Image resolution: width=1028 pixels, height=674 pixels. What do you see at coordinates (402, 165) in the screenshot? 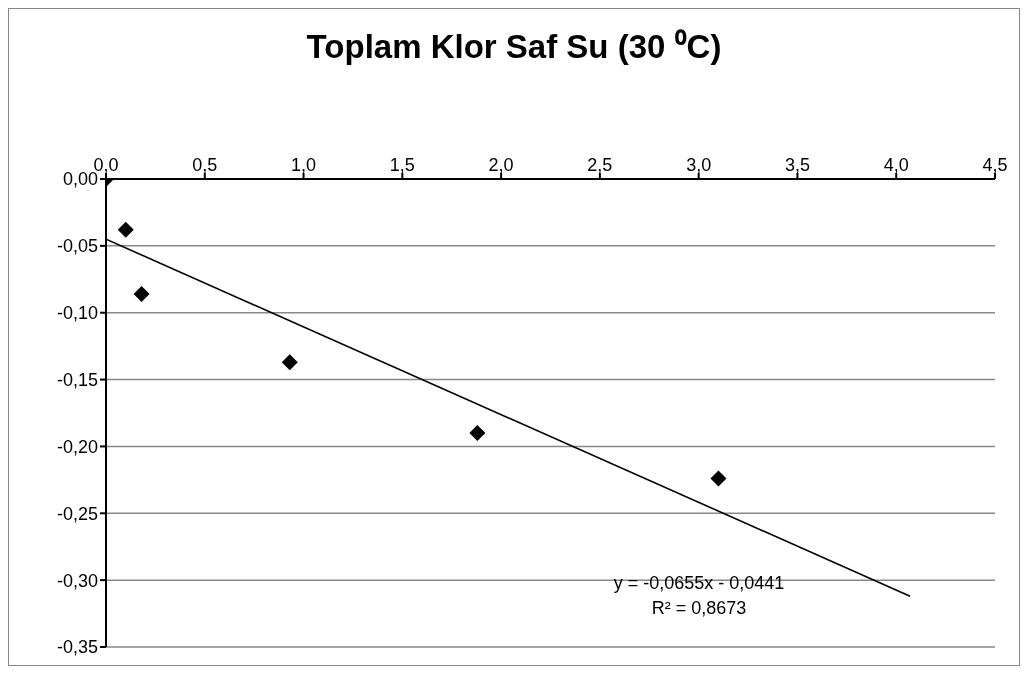
I see `x-tick-label: 1,5` at bounding box center [402, 165].